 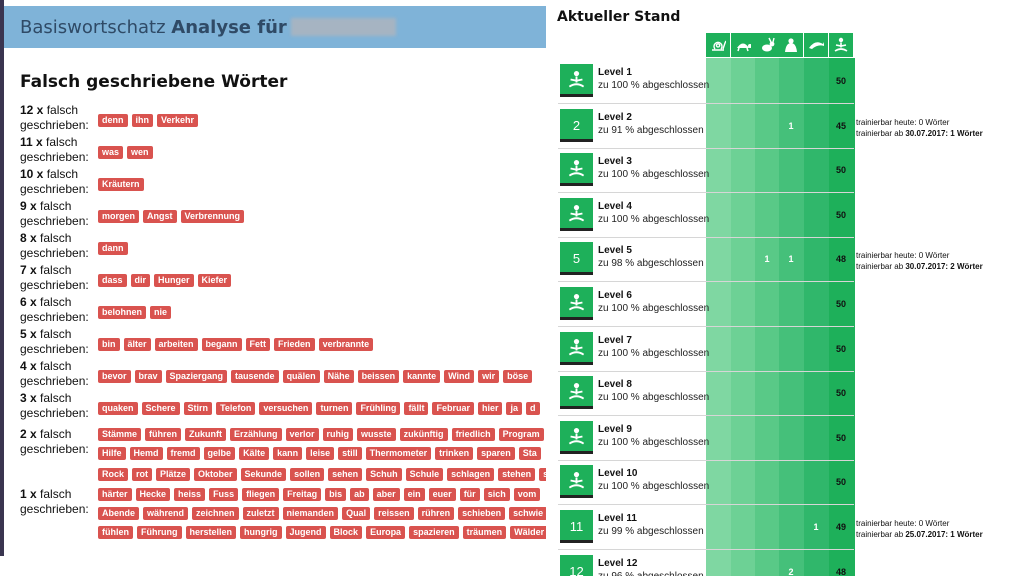 What do you see at coordinates (224, 494) in the screenshot?
I see `word-tag: Fuss` at bounding box center [224, 494].